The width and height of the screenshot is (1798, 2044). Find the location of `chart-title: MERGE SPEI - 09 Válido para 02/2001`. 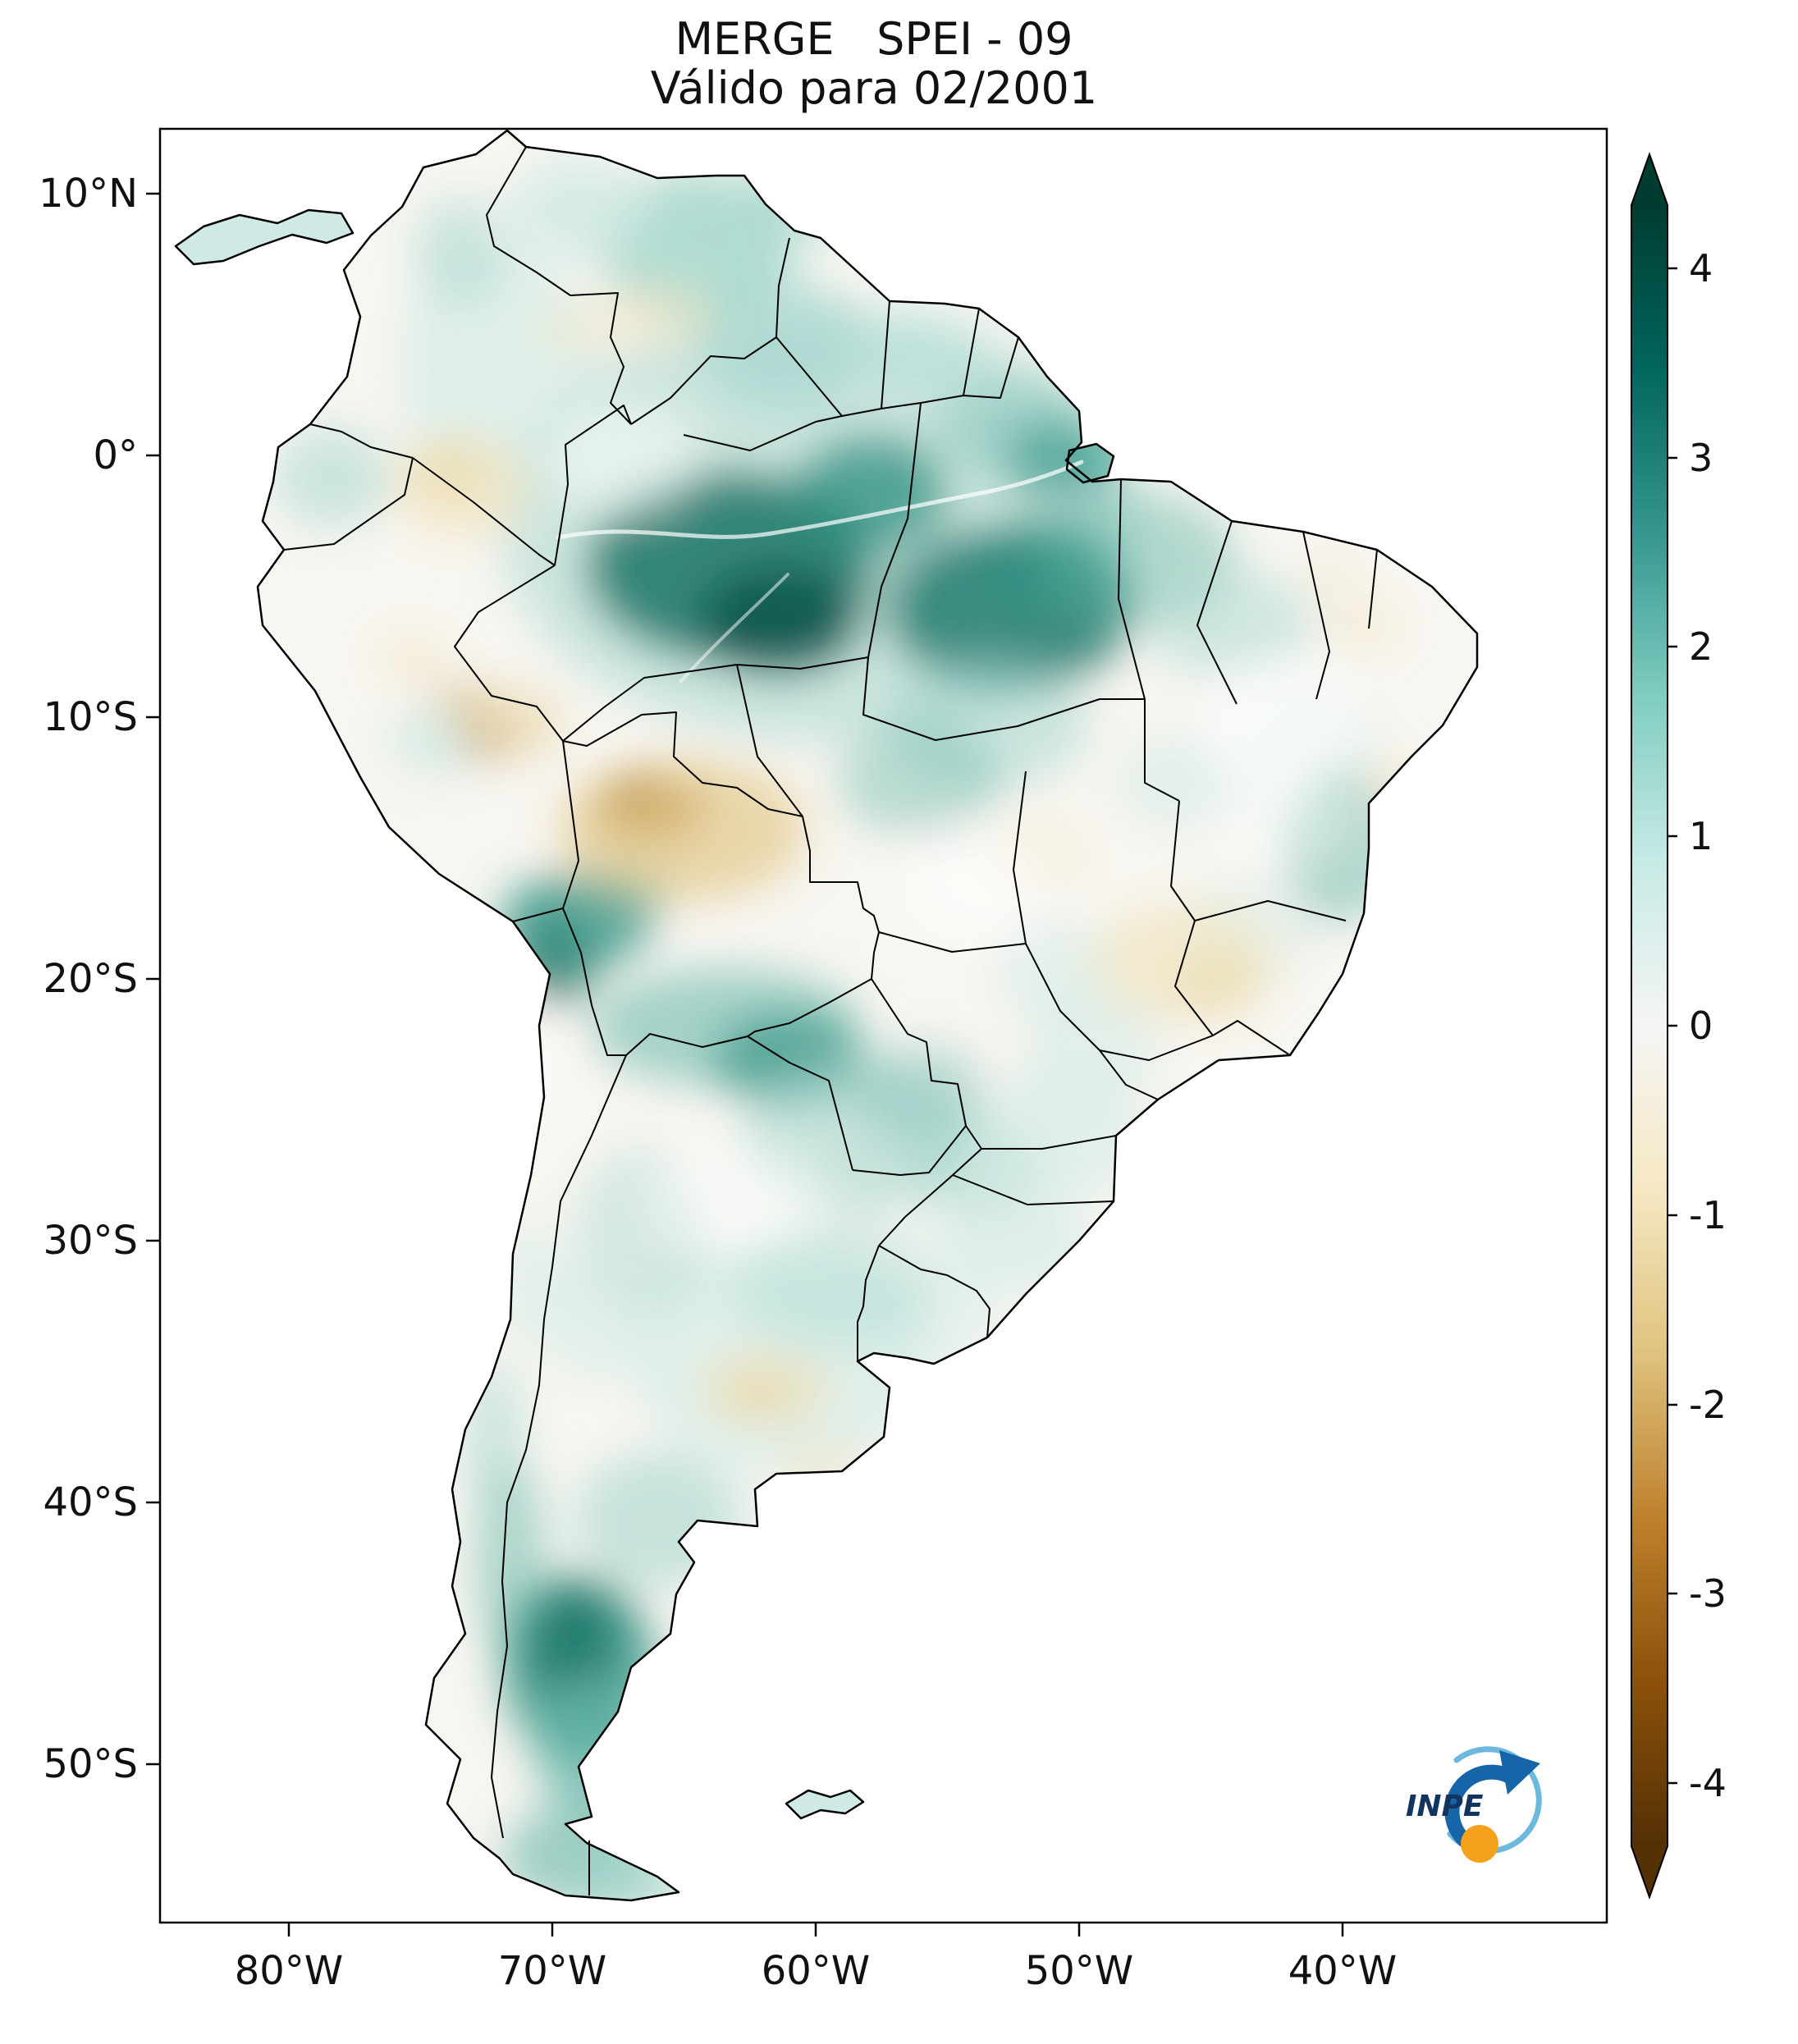

chart-title: MERGE SPEI - 09 Válido para 02/2001 is located at coordinates (874, 63).